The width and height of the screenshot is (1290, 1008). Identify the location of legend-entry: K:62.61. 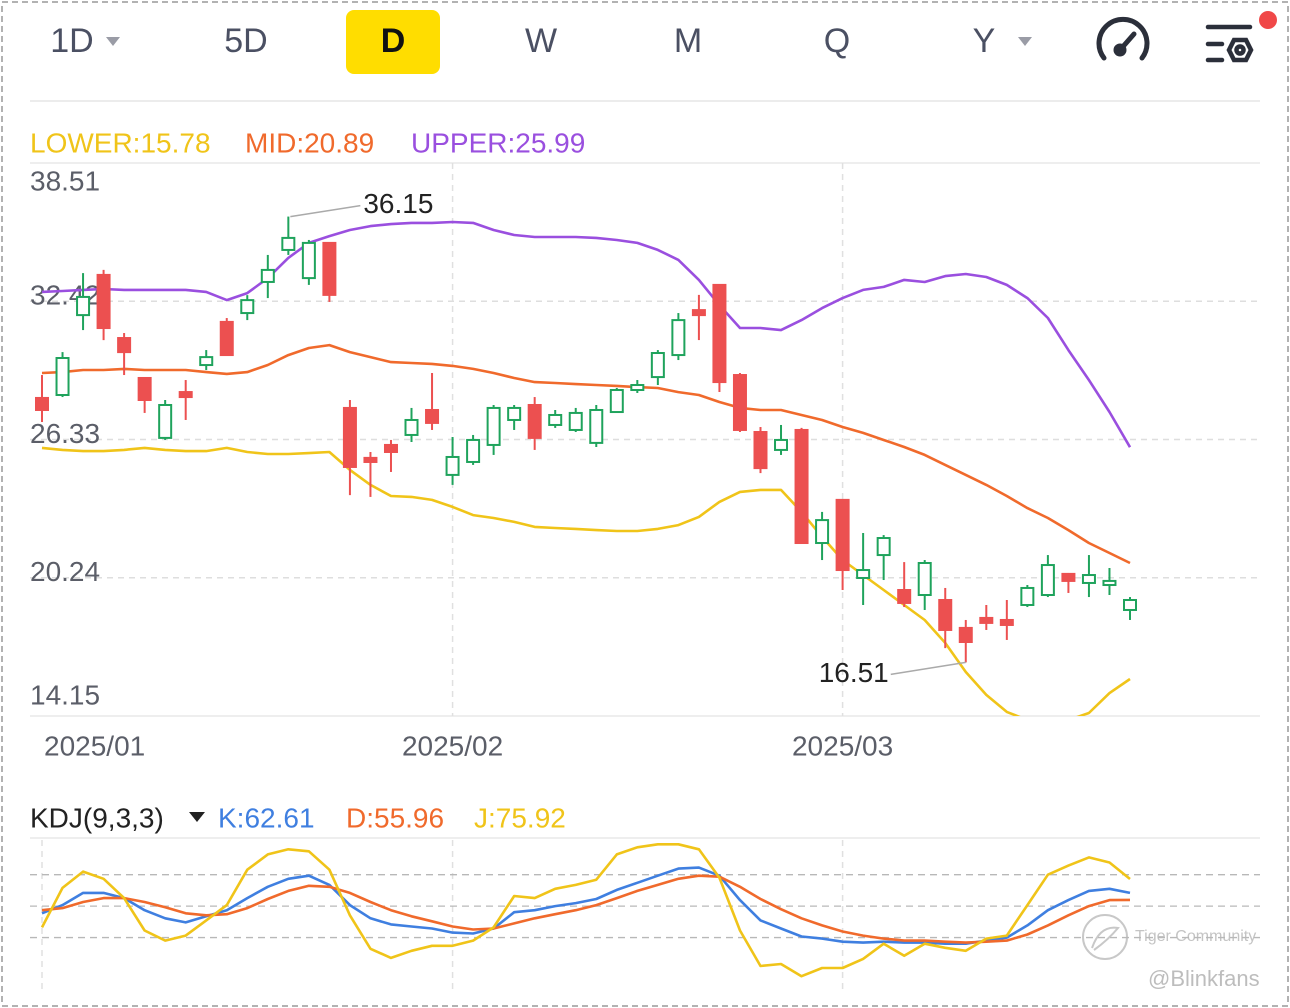
(266, 817).